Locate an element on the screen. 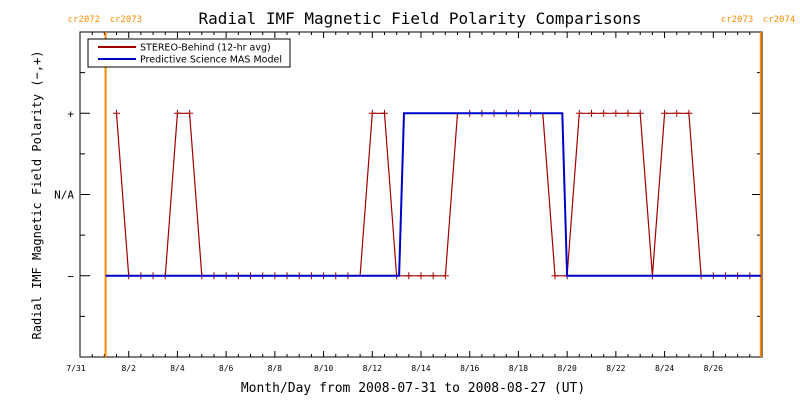 This screenshot has width=800, height=400. y-tick-label: − is located at coordinates (70, 276).